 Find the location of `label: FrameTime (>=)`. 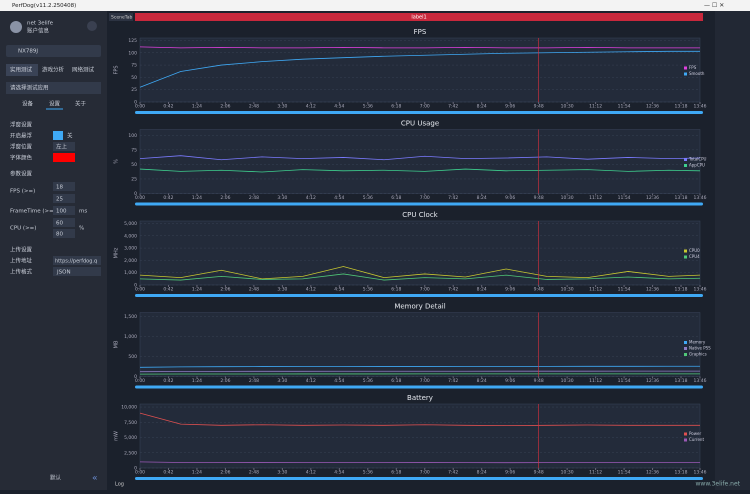

label: FrameTime (>=) is located at coordinates (33, 212).